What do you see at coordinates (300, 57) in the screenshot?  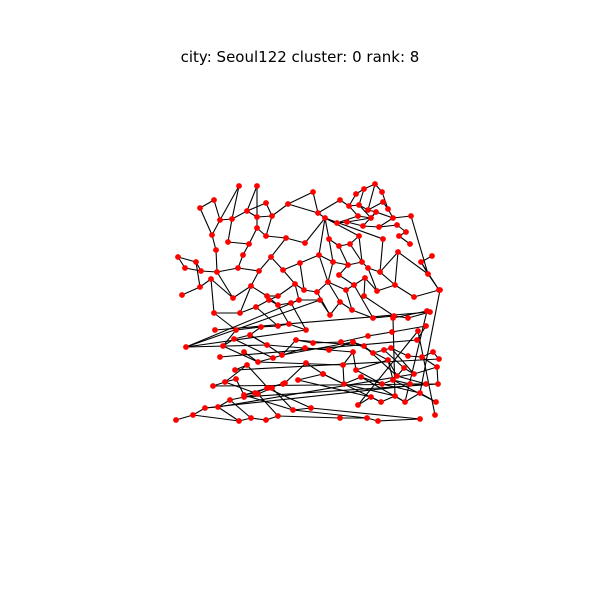 I see `page-title: city: Seoul122 cluster: 0 rank: 8` at bounding box center [300, 57].